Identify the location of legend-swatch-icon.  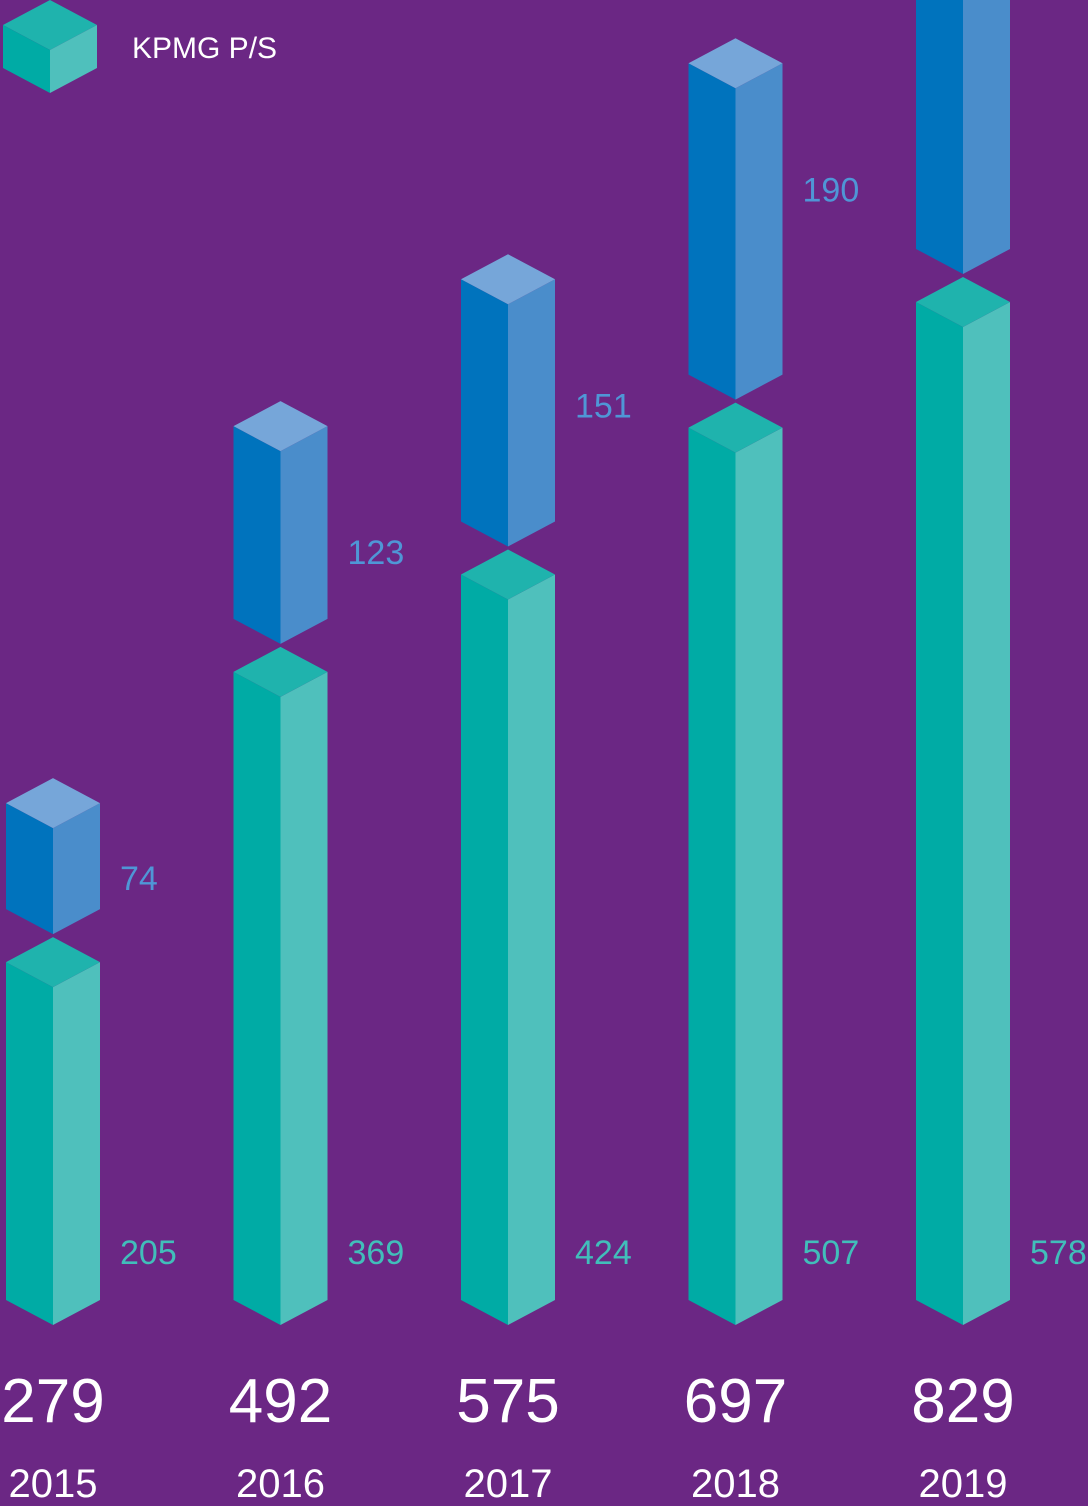
(50, 46).